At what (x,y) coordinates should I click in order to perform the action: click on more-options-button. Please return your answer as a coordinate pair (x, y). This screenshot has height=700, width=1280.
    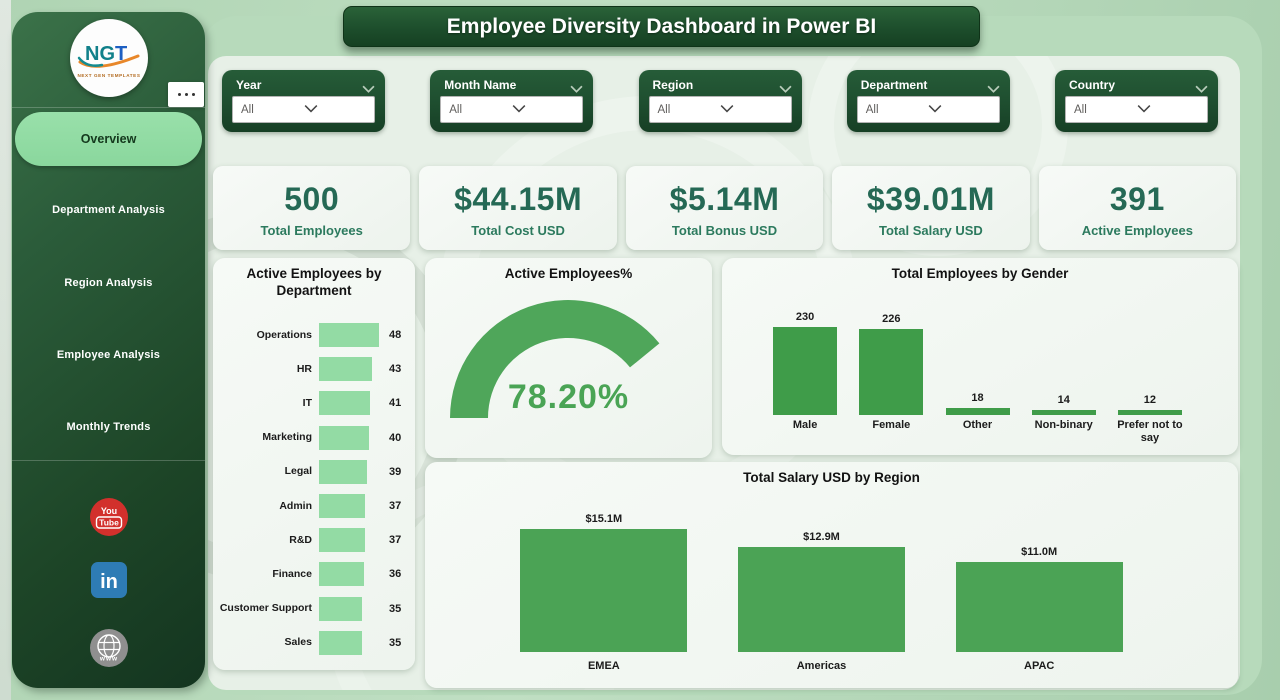
    Looking at the image, I should click on (186, 94).